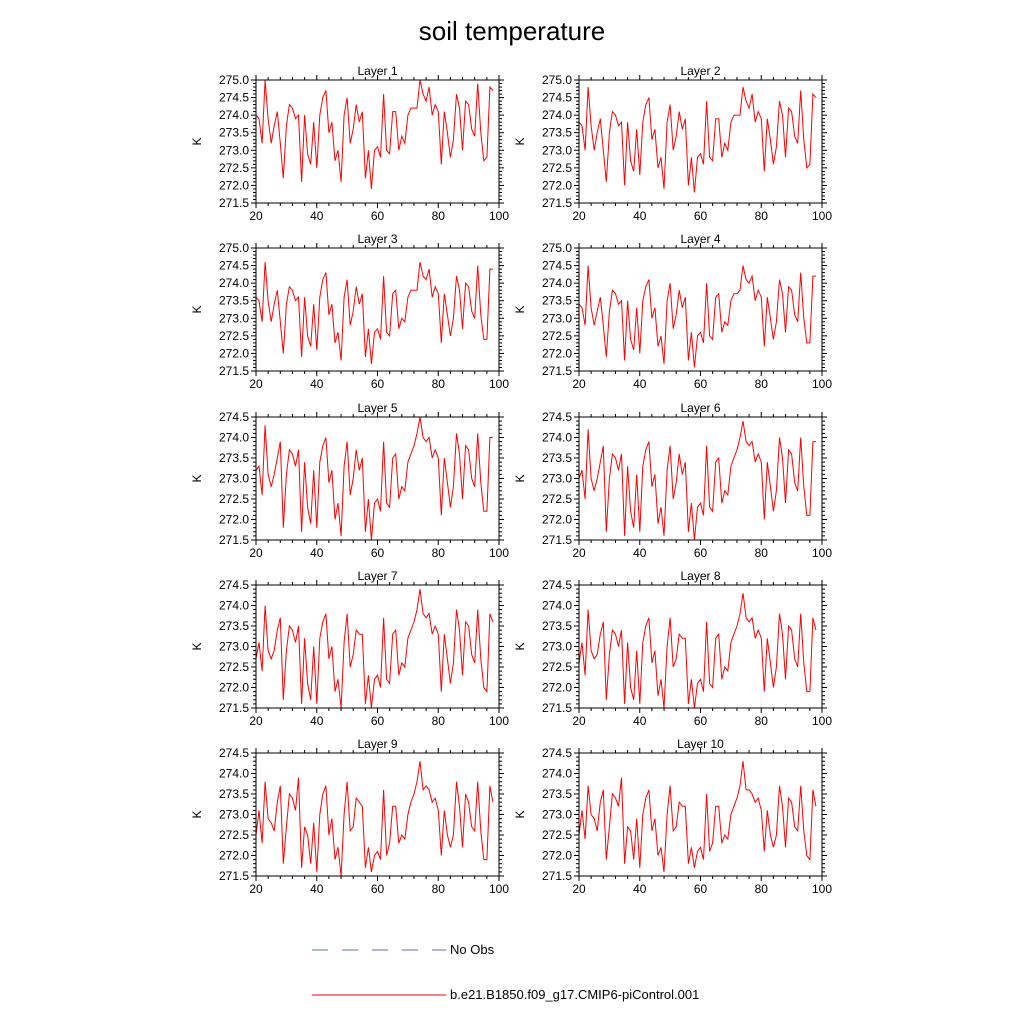 The image size is (1024, 1024). Describe the element at coordinates (234, 606) in the screenshot. I see `layer-7-y-tick-label: 274.0` at that location.